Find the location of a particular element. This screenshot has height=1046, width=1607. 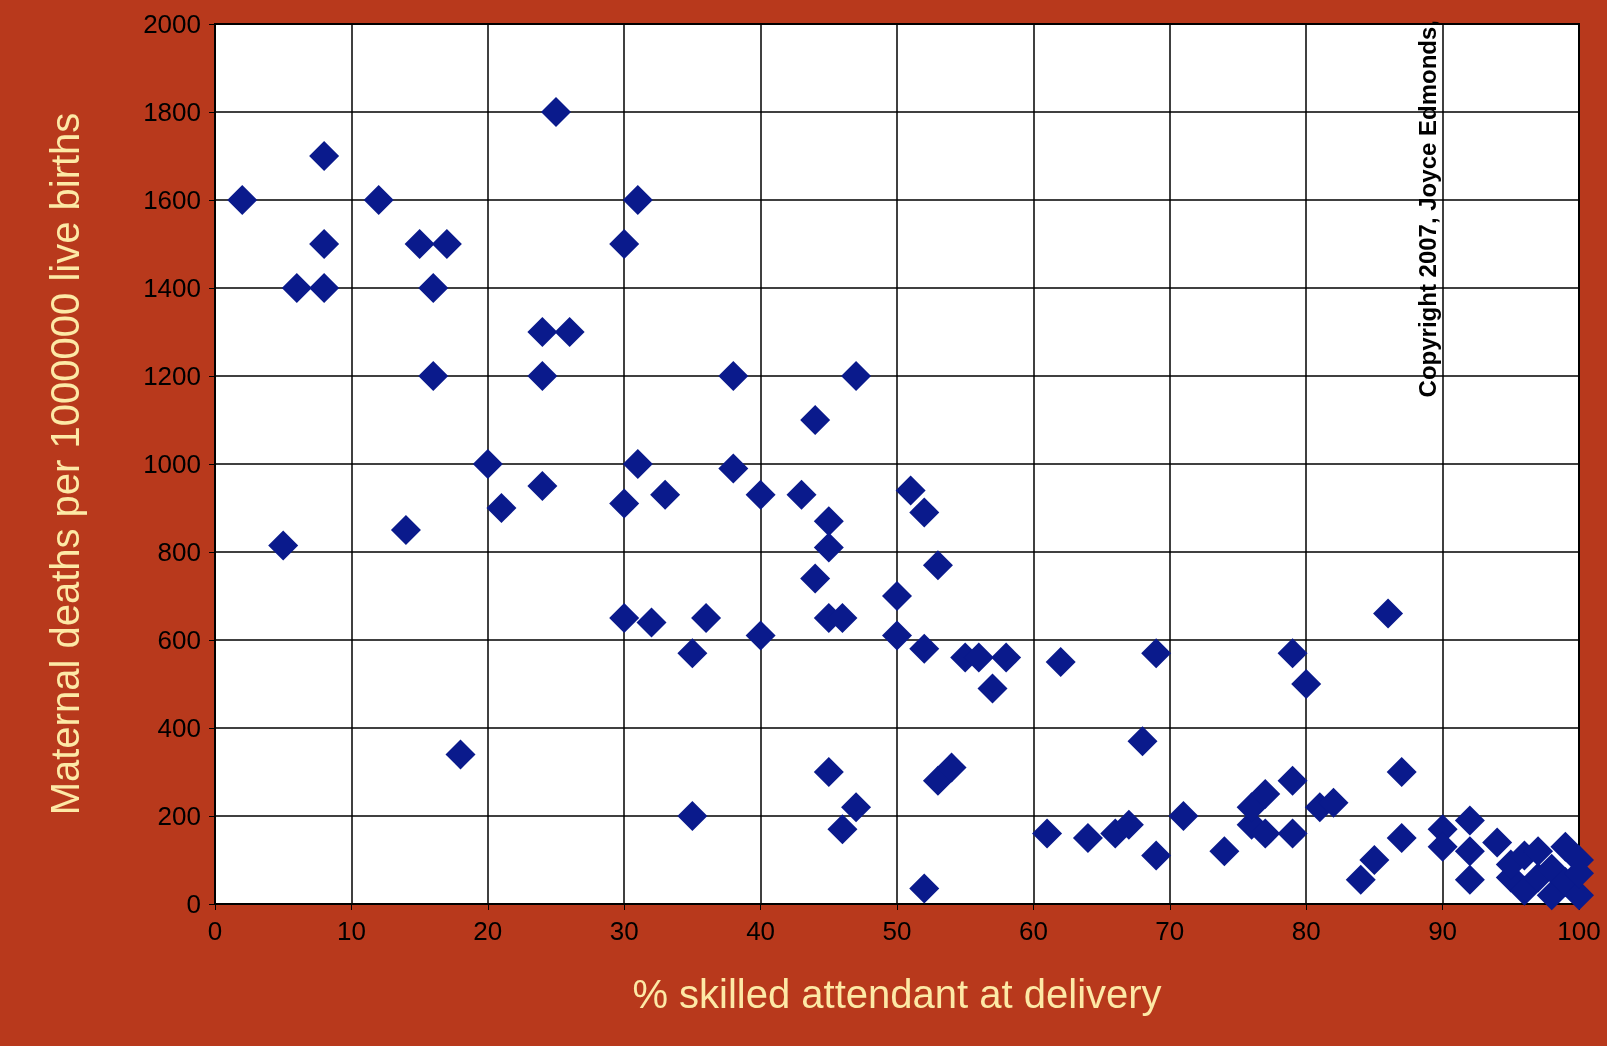

y-tick-label: 1800 is located at coordinates (172, 112).